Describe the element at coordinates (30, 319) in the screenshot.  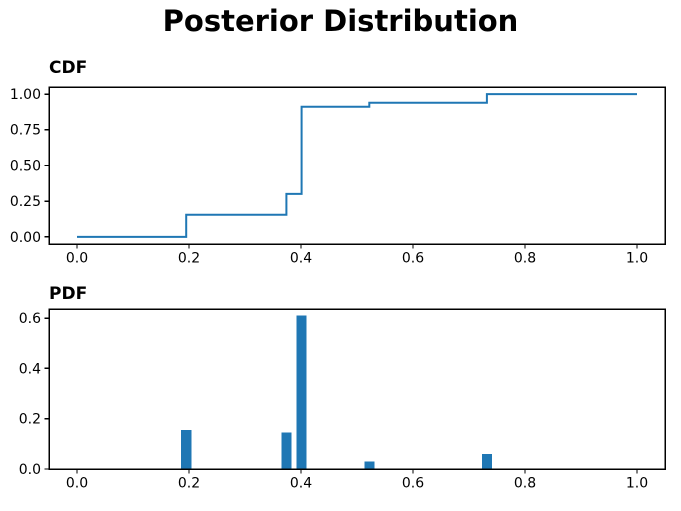
I see `y-tick-label: 0.6` at that location.